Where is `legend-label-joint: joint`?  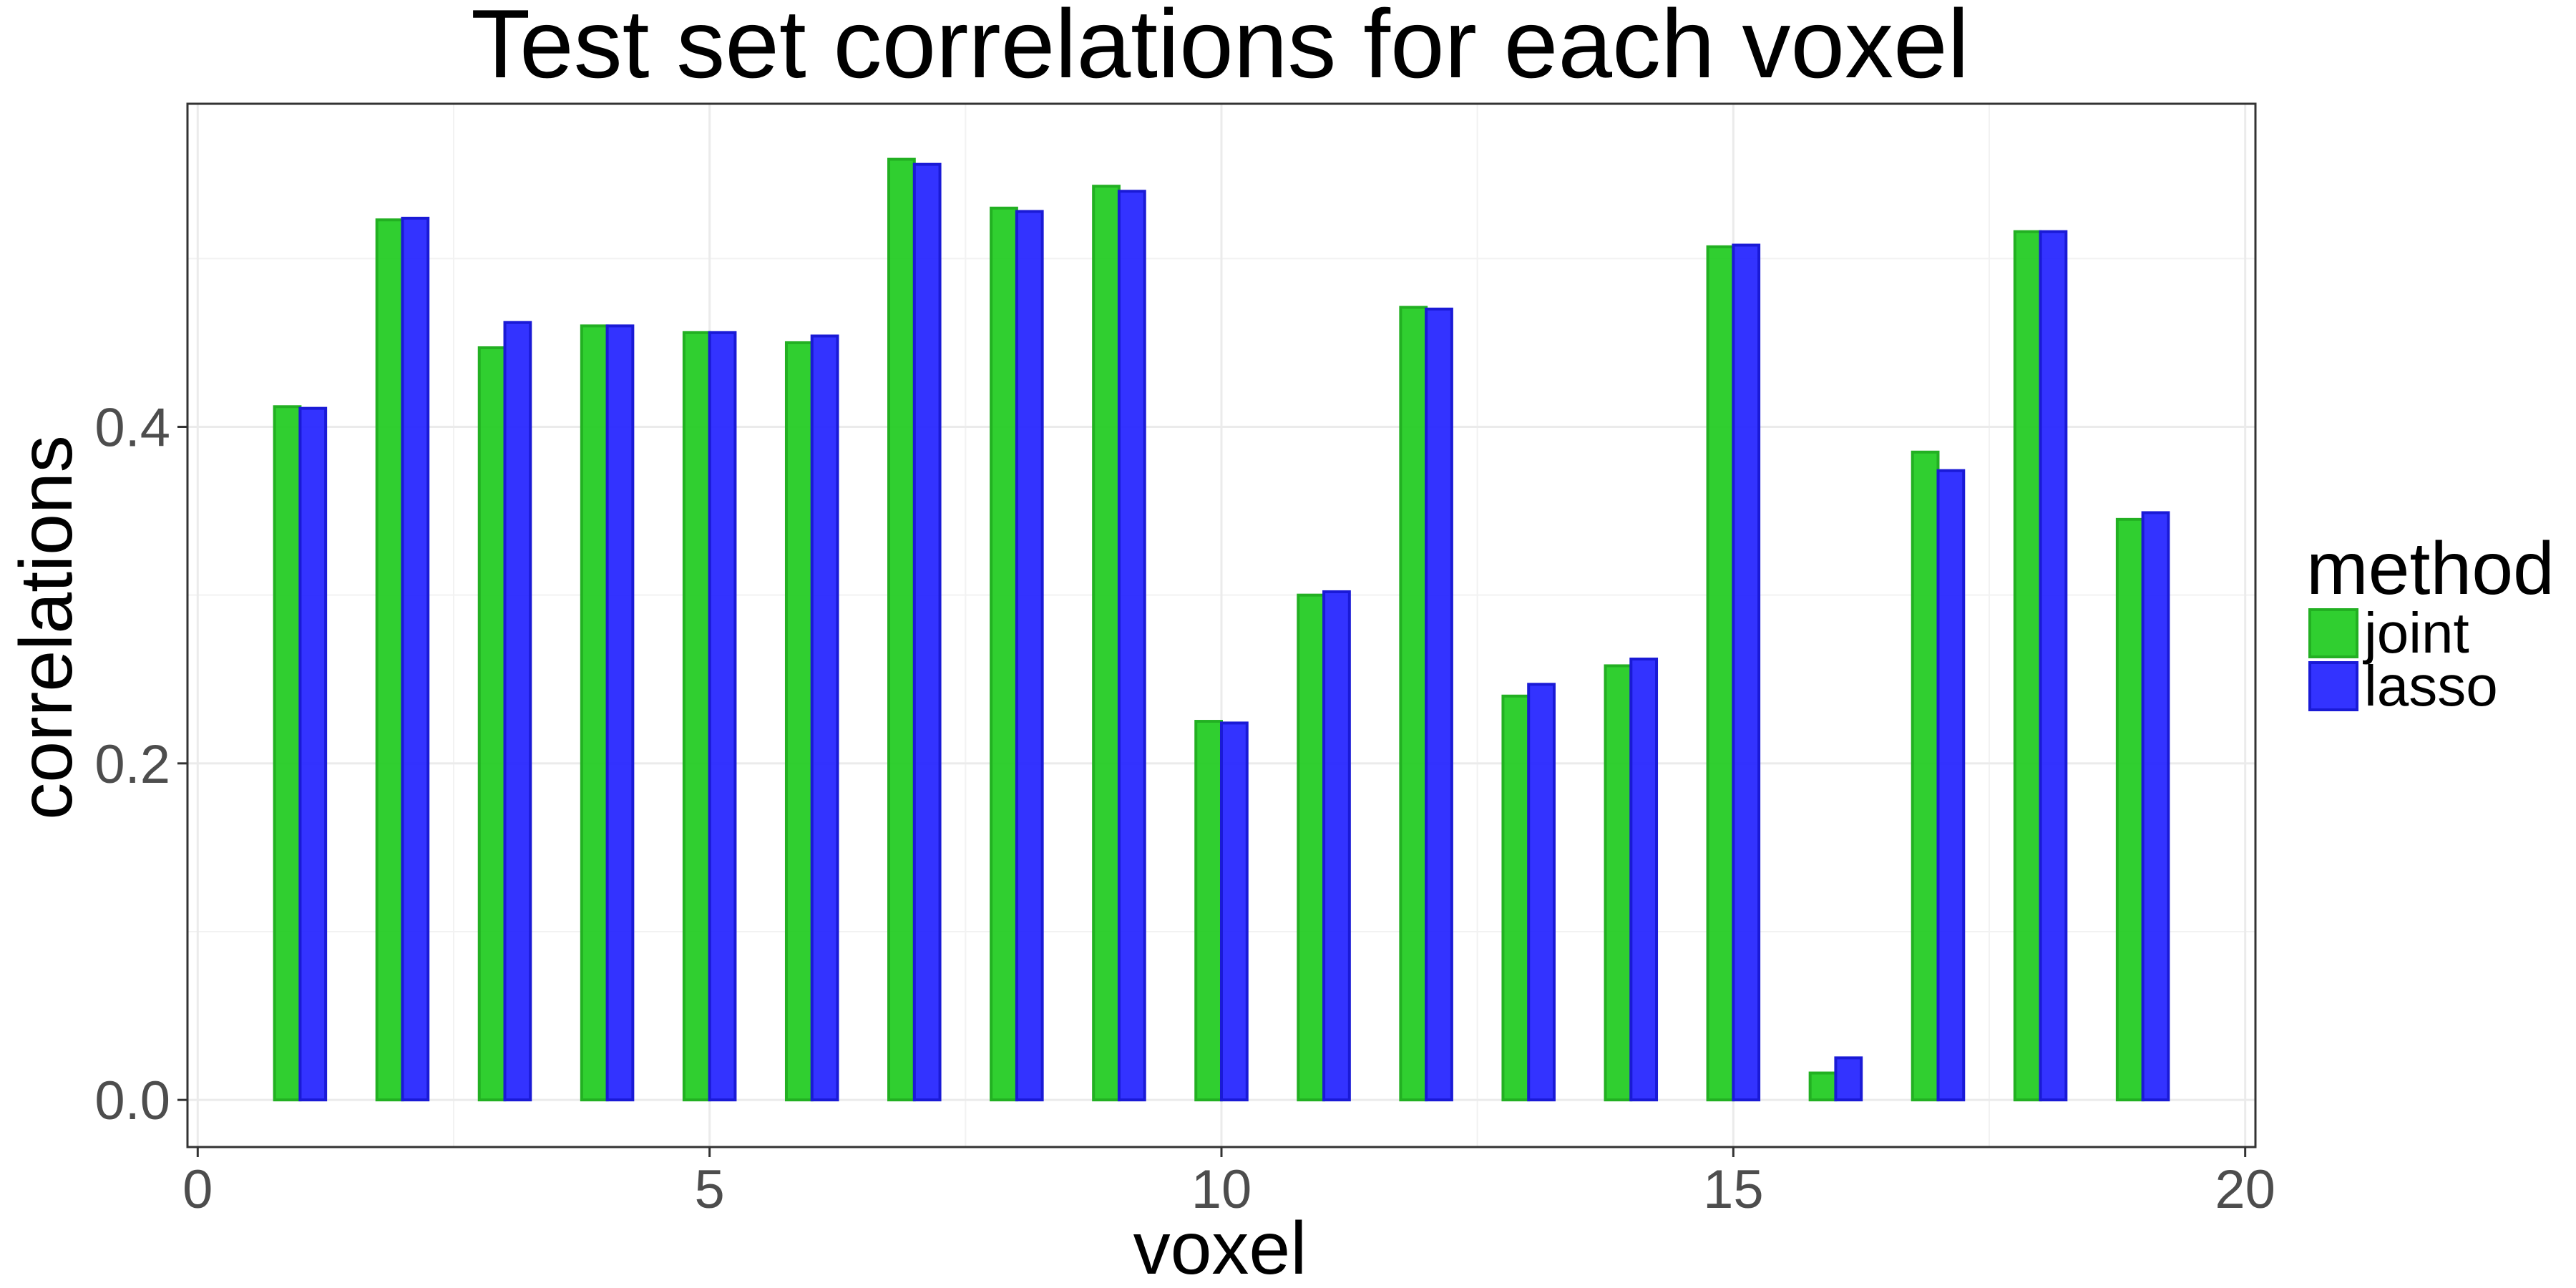 legend-label-joint: joint is located at coordinates (2416, 633).